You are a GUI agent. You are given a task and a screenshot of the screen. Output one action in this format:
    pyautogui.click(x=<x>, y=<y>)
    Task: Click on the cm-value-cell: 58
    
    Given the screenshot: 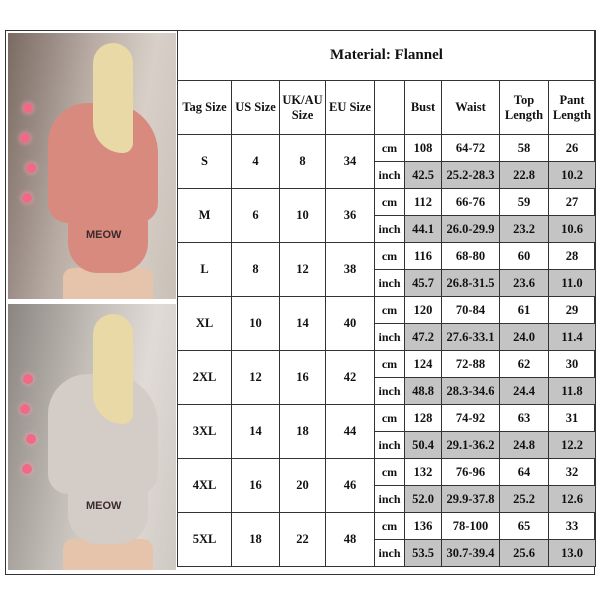 What is the action you would take?
    pyautogui.click(x=524, y=148)
    